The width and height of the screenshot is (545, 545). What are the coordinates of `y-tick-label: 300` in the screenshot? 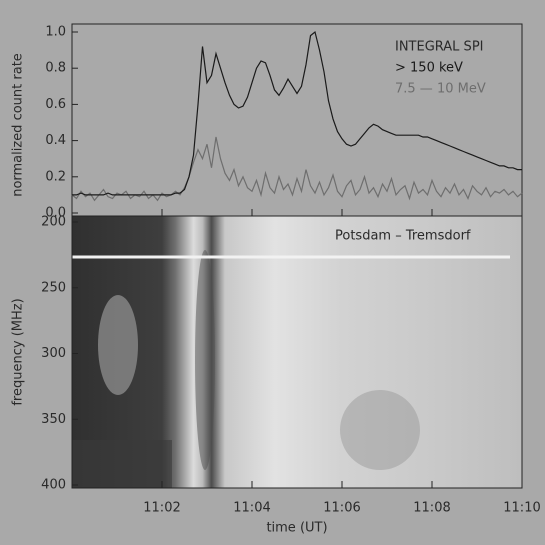 It's located at (53, 353).